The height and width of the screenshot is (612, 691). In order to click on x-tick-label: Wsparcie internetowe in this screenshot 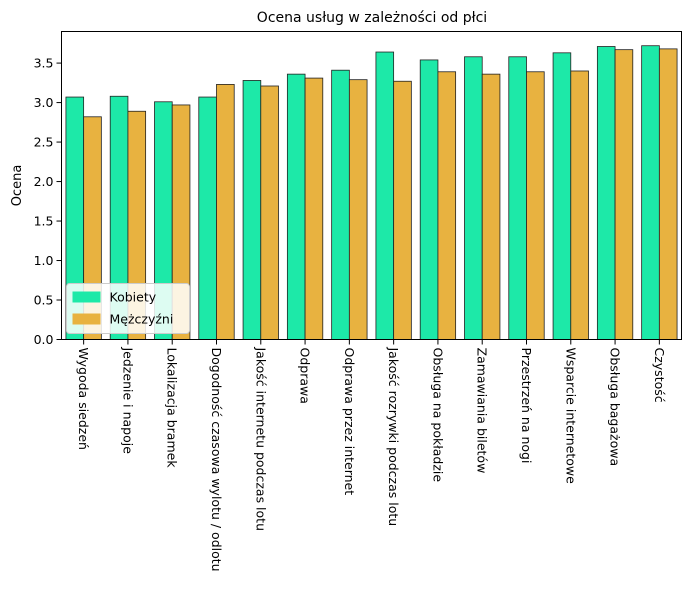, I will do `click(570, 416)`.